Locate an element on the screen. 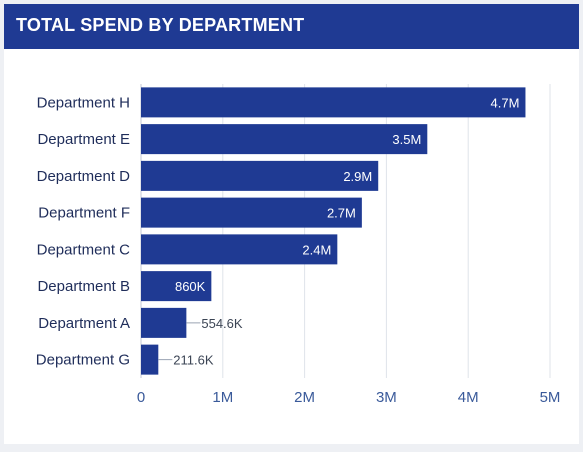 This screenshot has height=452, width=583. chart-header: TOTAL SPEND BY DEPARTMENT is located at coordinates (291, 26).